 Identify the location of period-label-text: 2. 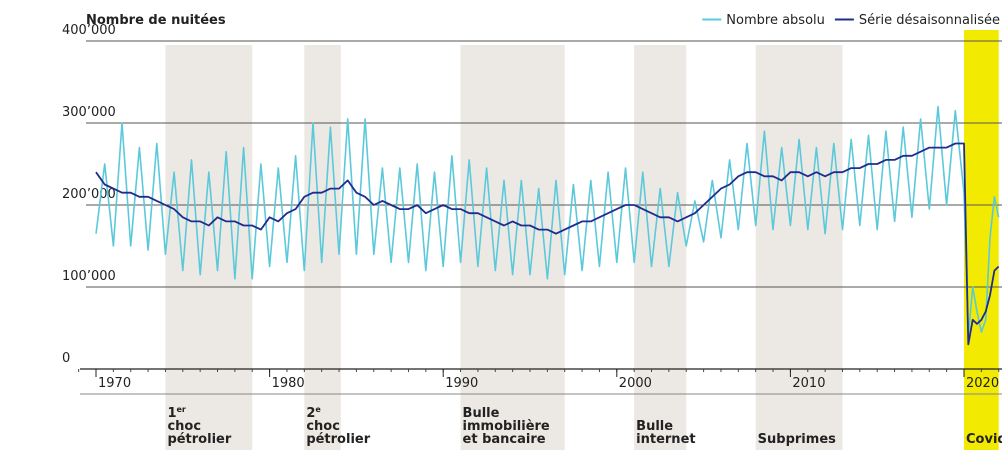
(310, 413).